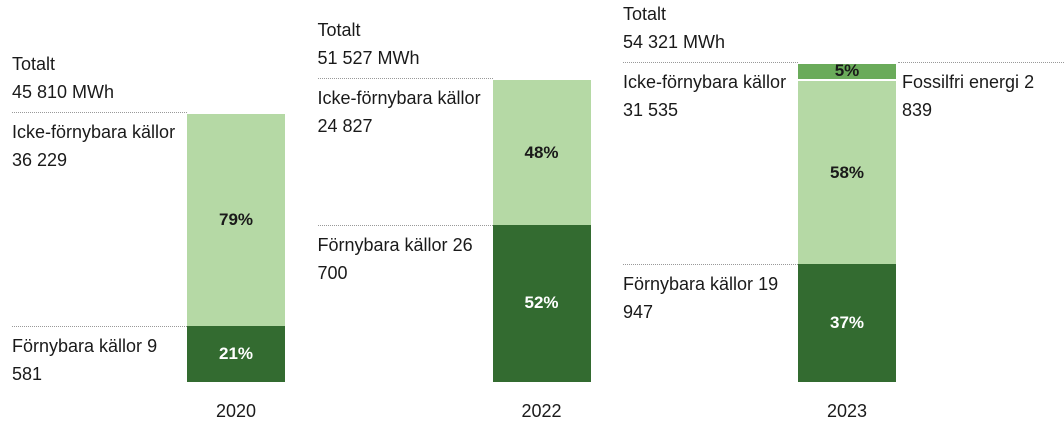 Image resolution: width=1064 pixels, height=426 pixels. I want to click on bar-segment: 48%, so click(541, 151).